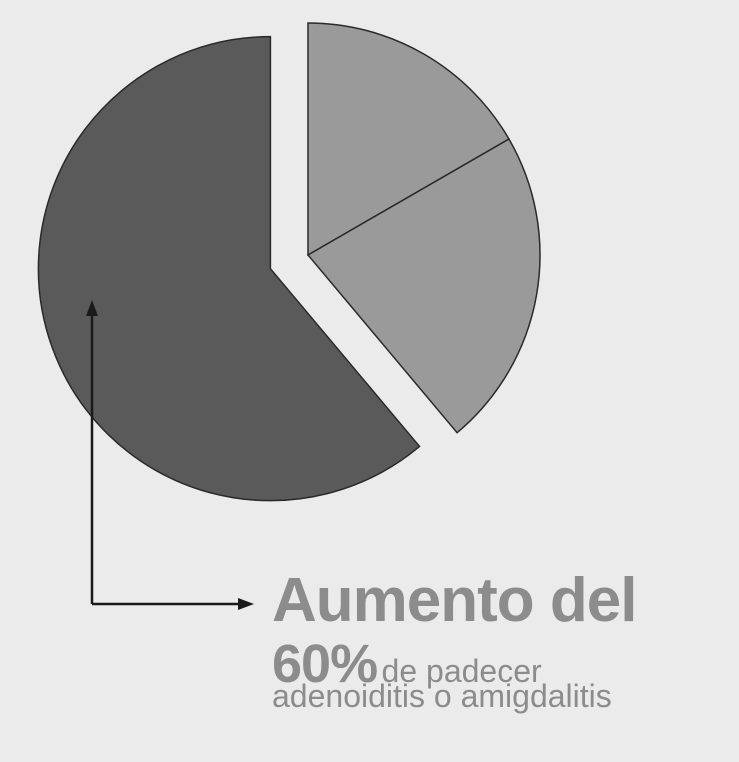 This screenshot has height=762, width=739. Describe the element at coordinates (92, 308) in the screenshot. I see `arrow-head-up` at that location.